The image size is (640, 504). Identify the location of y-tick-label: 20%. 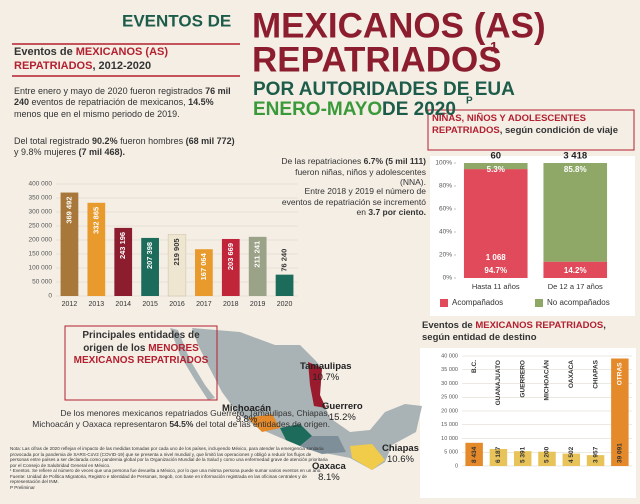
(445, 255).